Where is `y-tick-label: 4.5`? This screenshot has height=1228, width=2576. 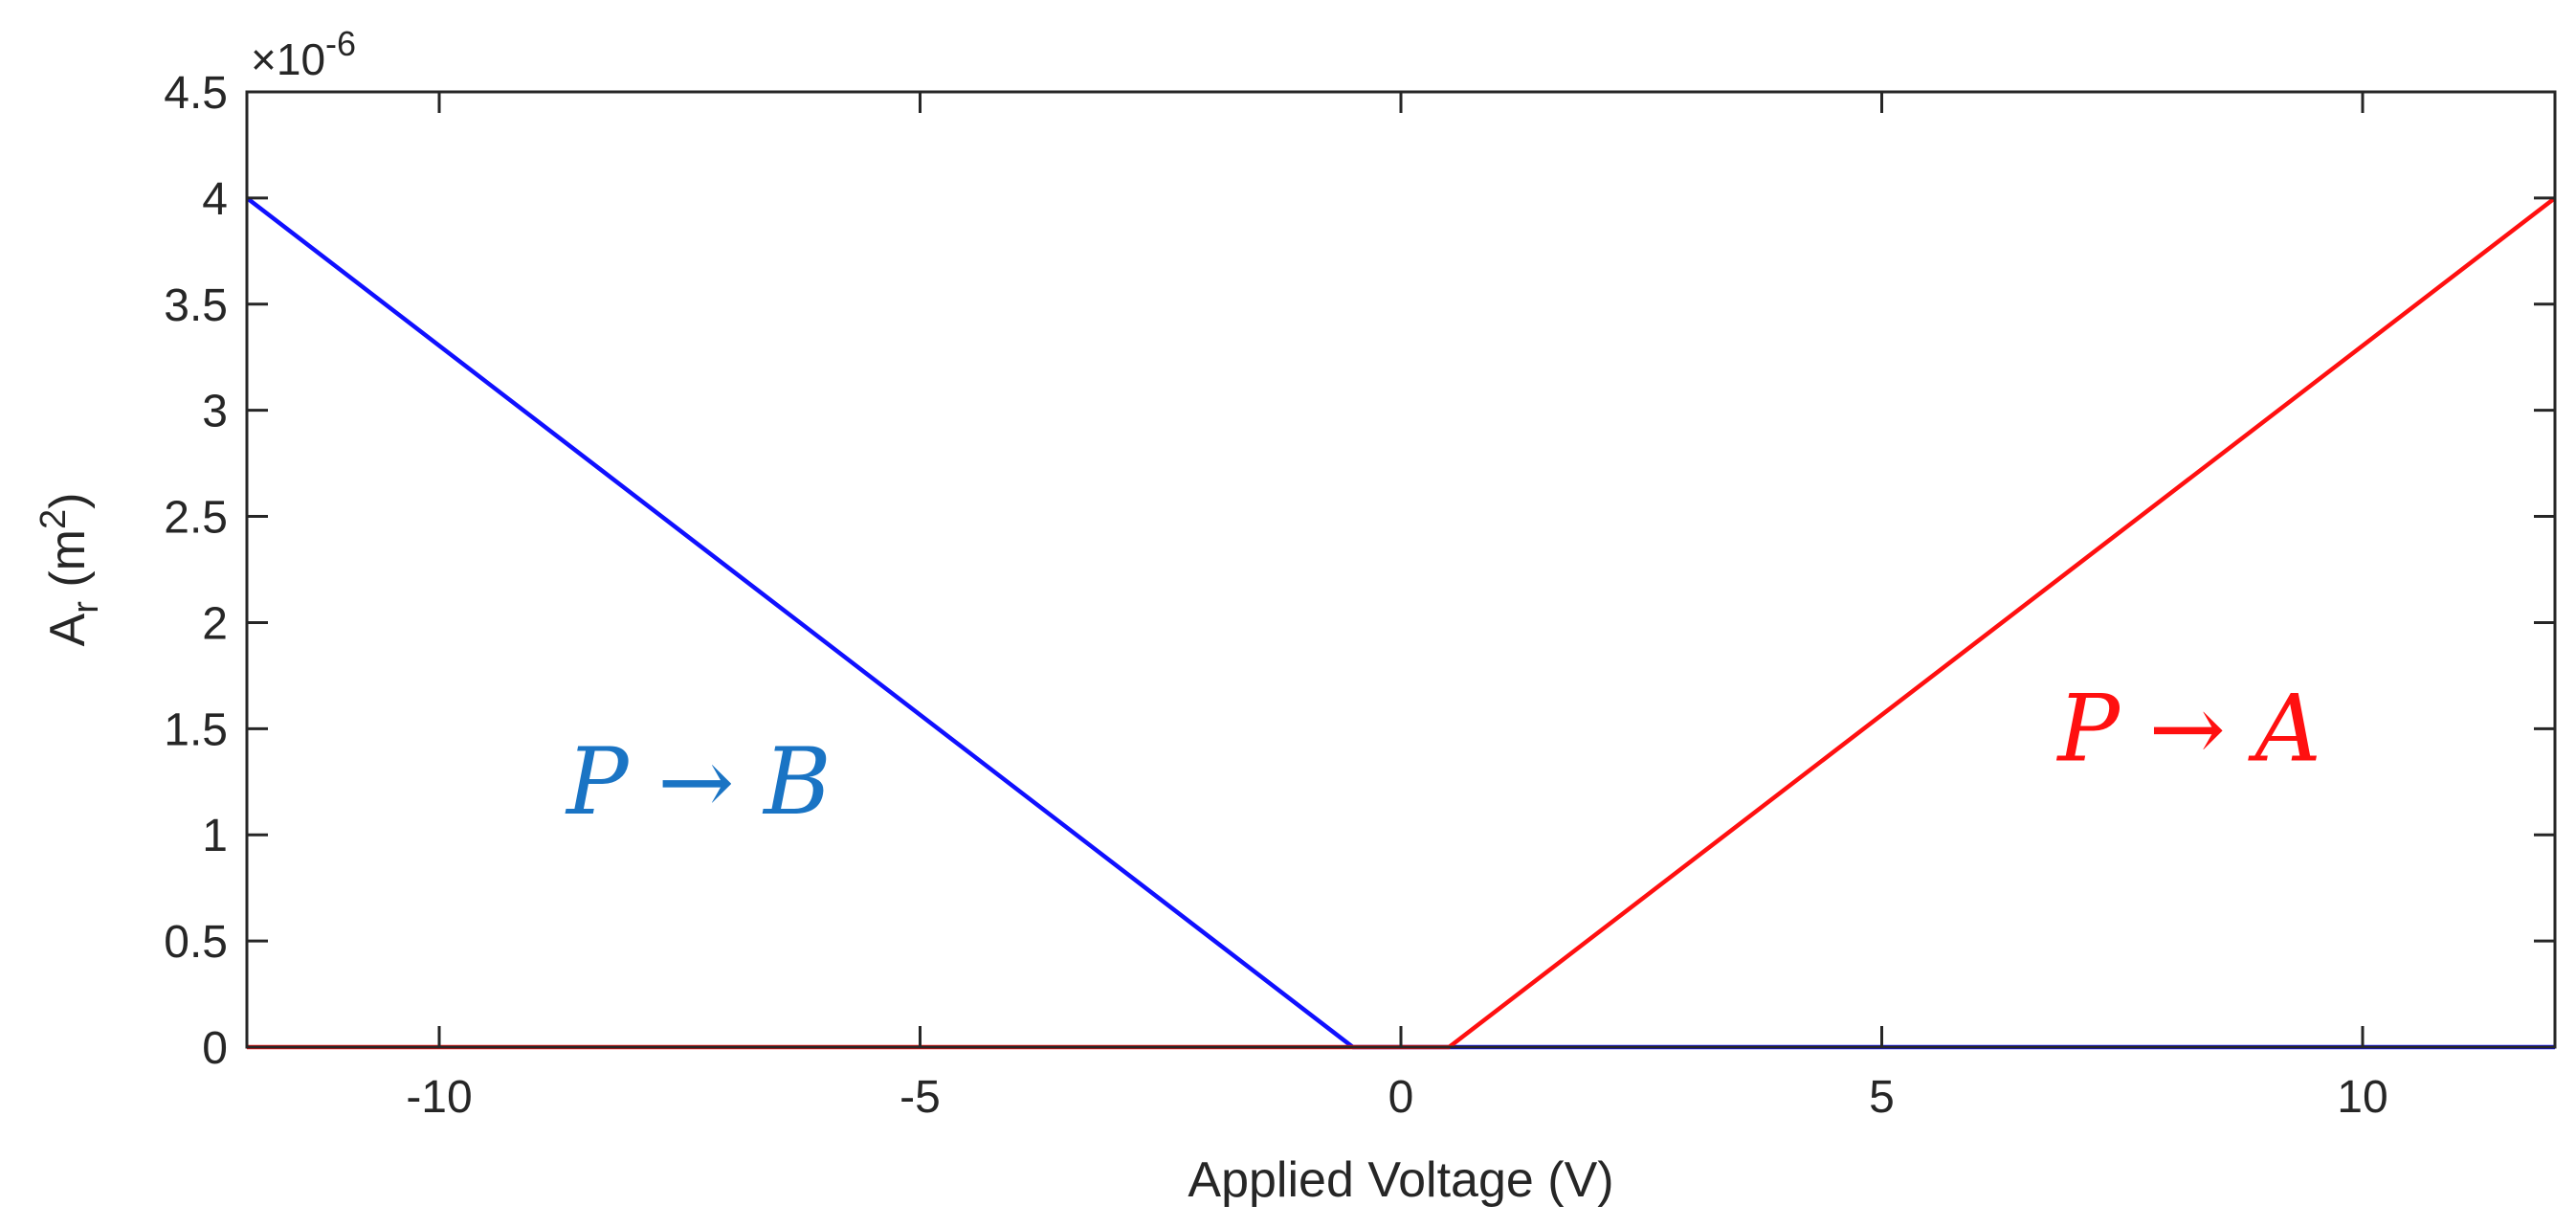 y-tick-label: 4.5 is located at coordinates (196, 93).